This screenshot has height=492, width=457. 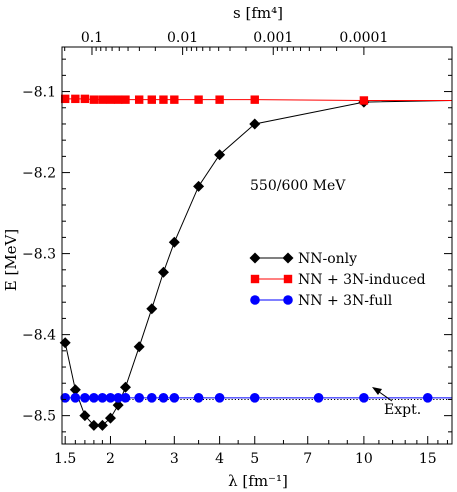 What do you see at coordinates (39, 417) in the screenshot?
I see `y-tick-label: −8.5` at bounding box center [39, 417].